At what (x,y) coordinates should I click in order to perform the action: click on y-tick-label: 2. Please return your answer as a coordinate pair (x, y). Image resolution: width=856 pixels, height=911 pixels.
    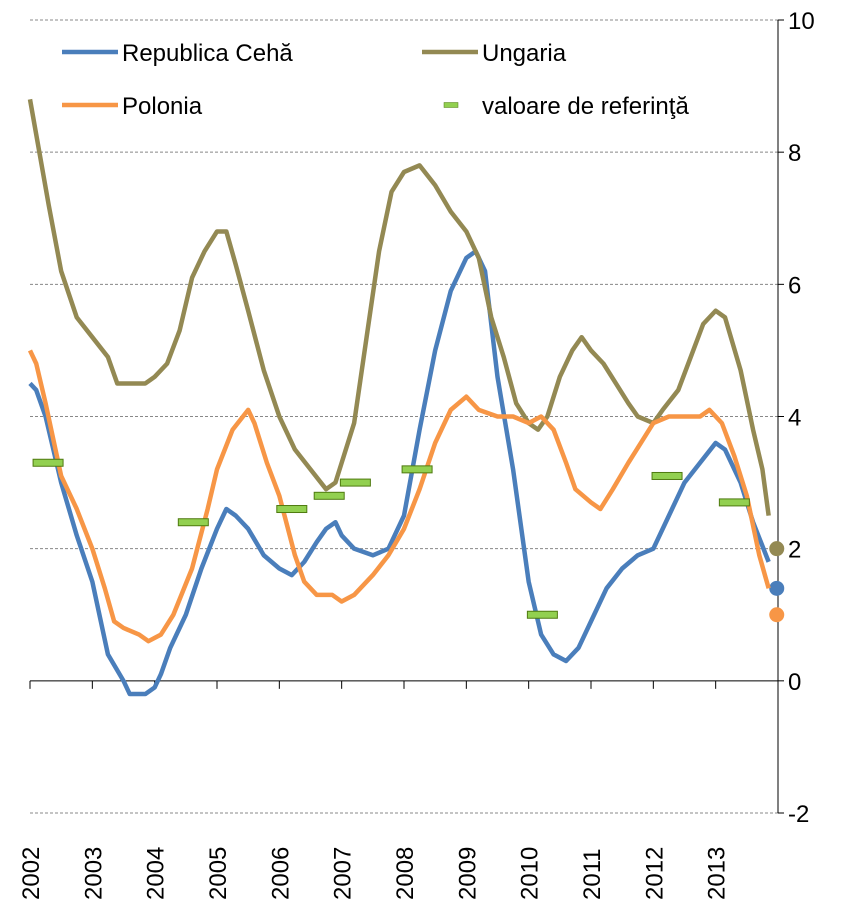
    Looking at the image, I should click on (794, 550).